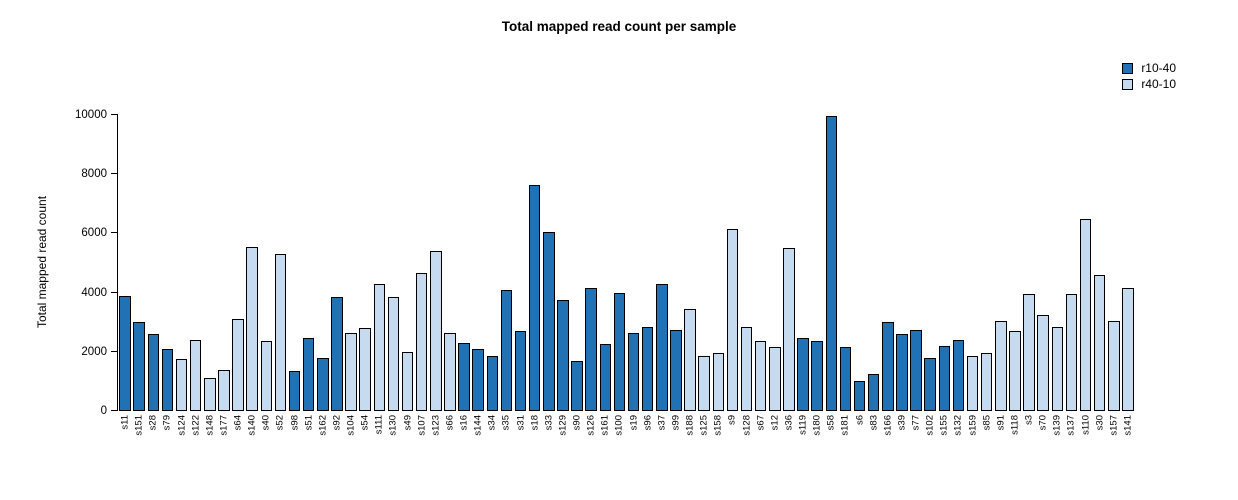 This screenshot has width=1238, height=500. I want to click on legend-entry: r40-10, so click(1149, 84).